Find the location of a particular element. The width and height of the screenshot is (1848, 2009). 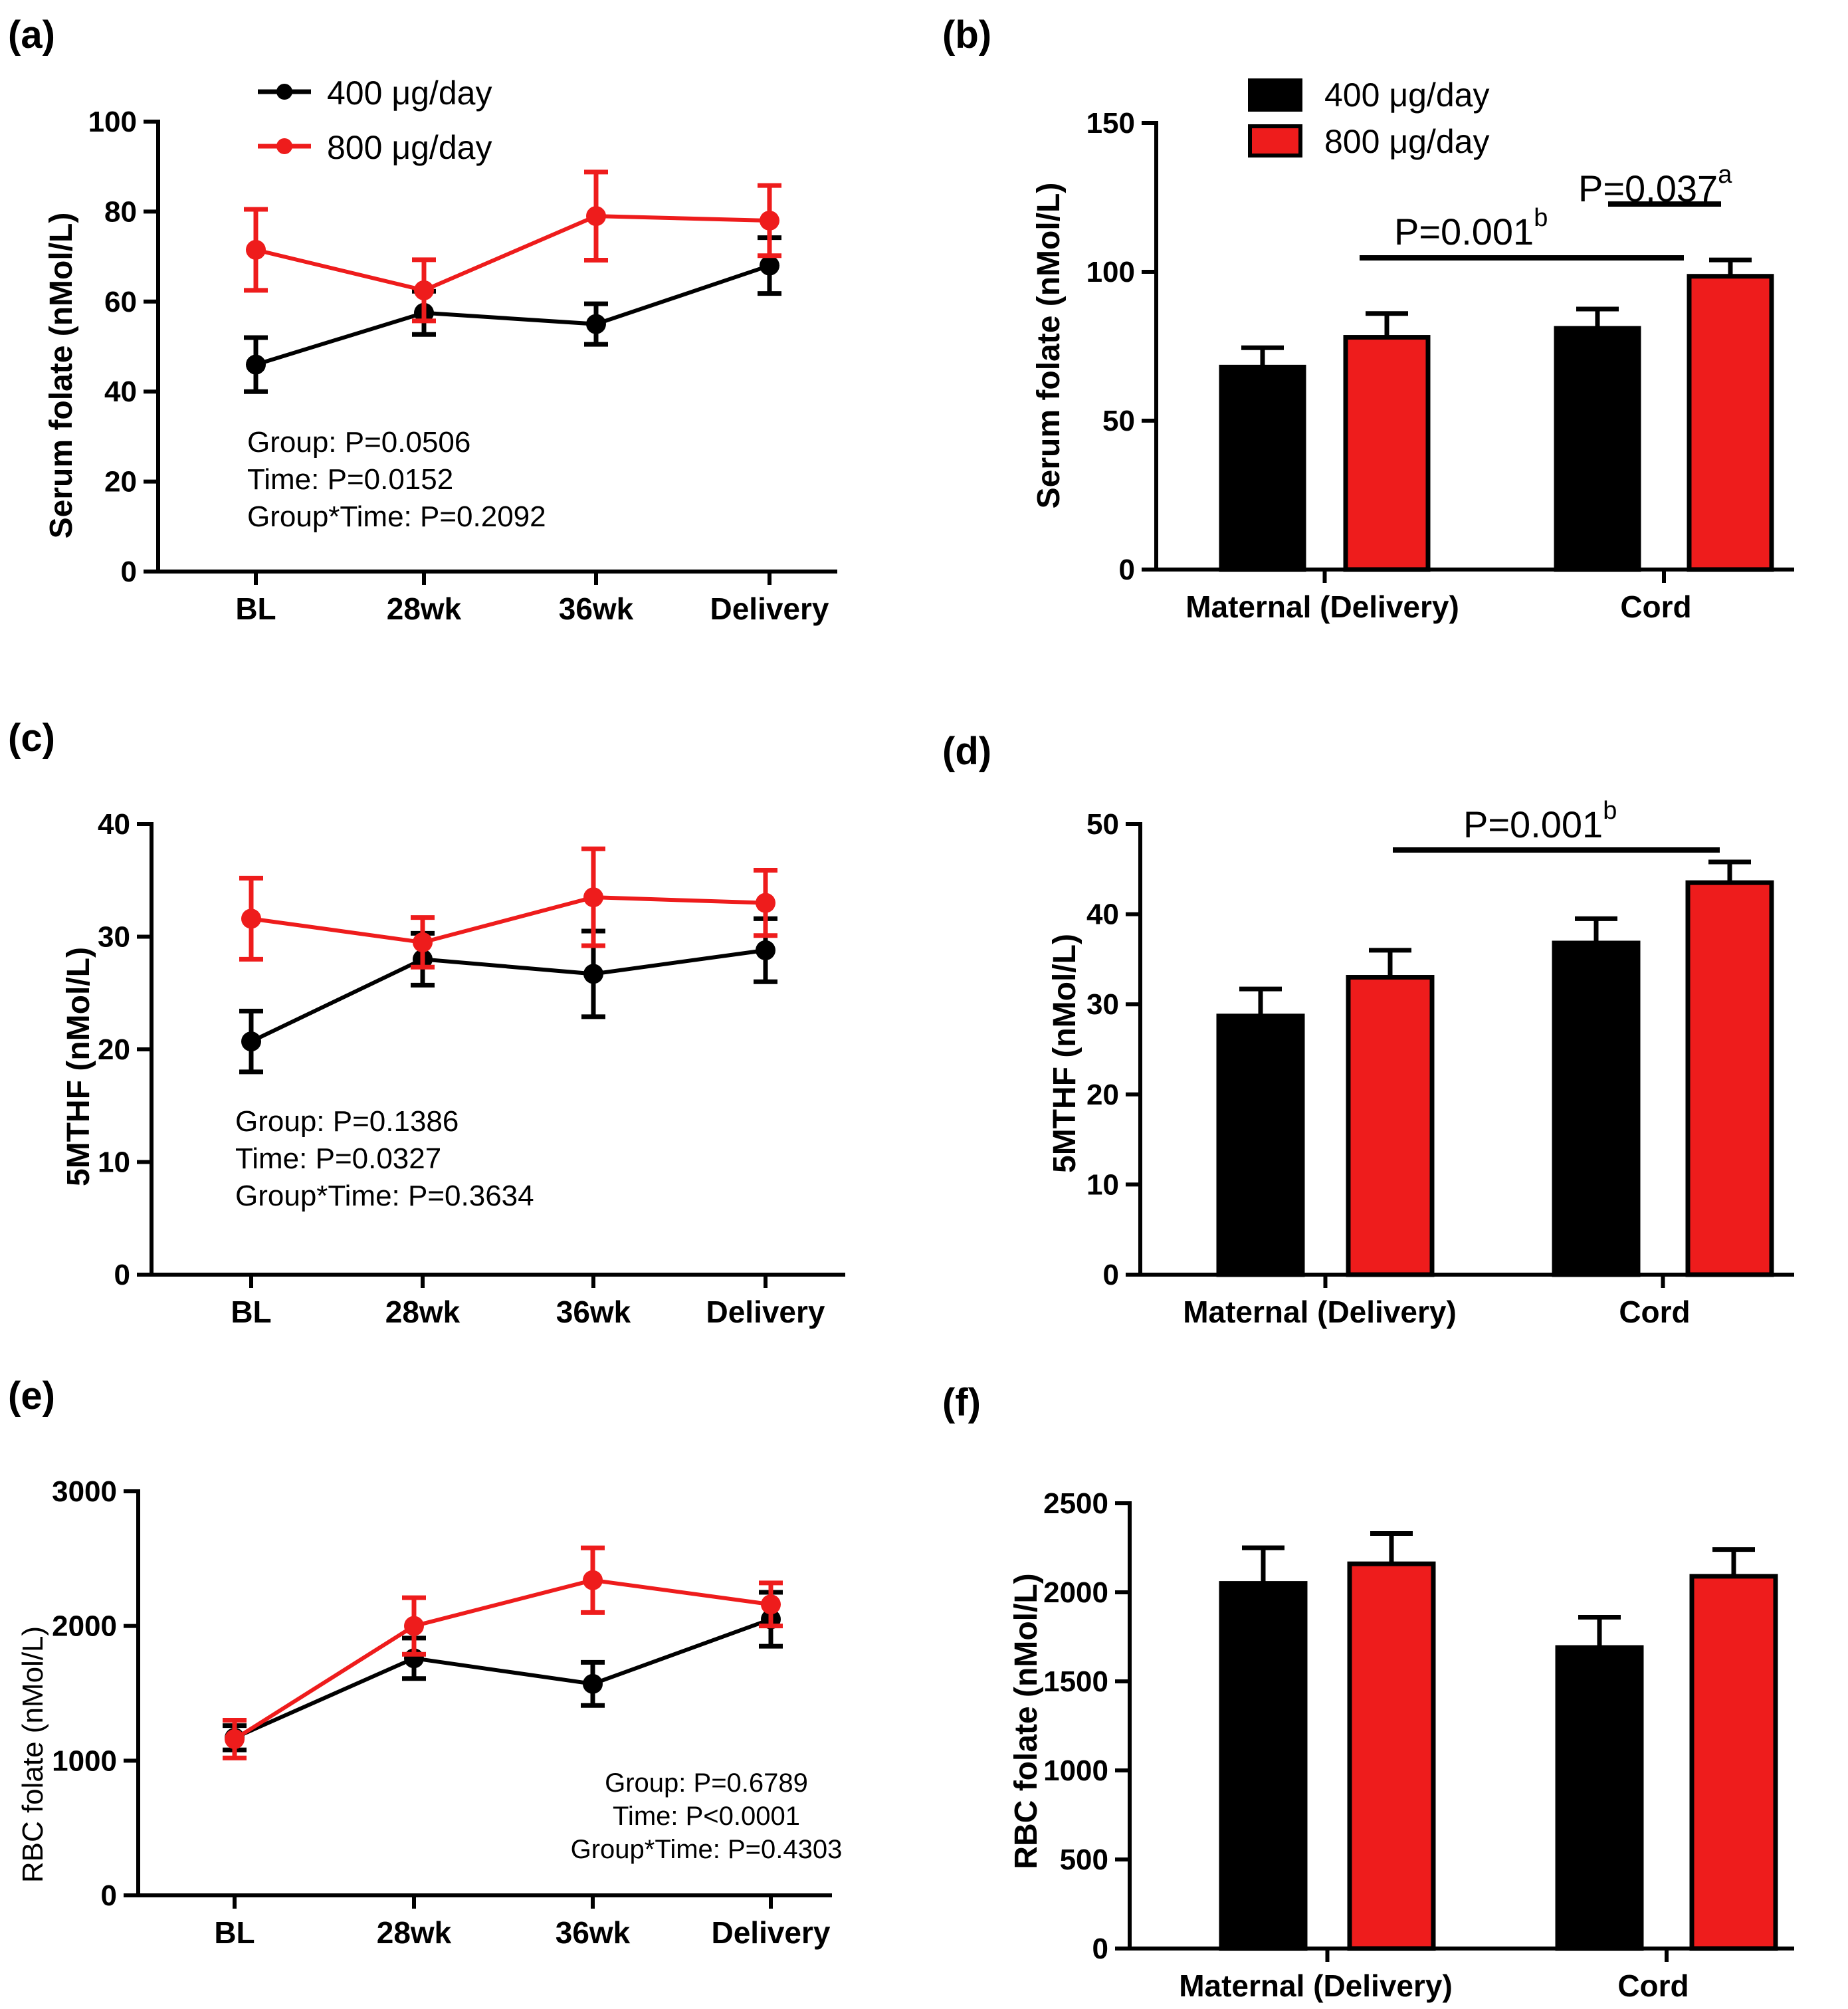

annotation-pvalue: P=0.001b is located at coordinates (1540, 821).